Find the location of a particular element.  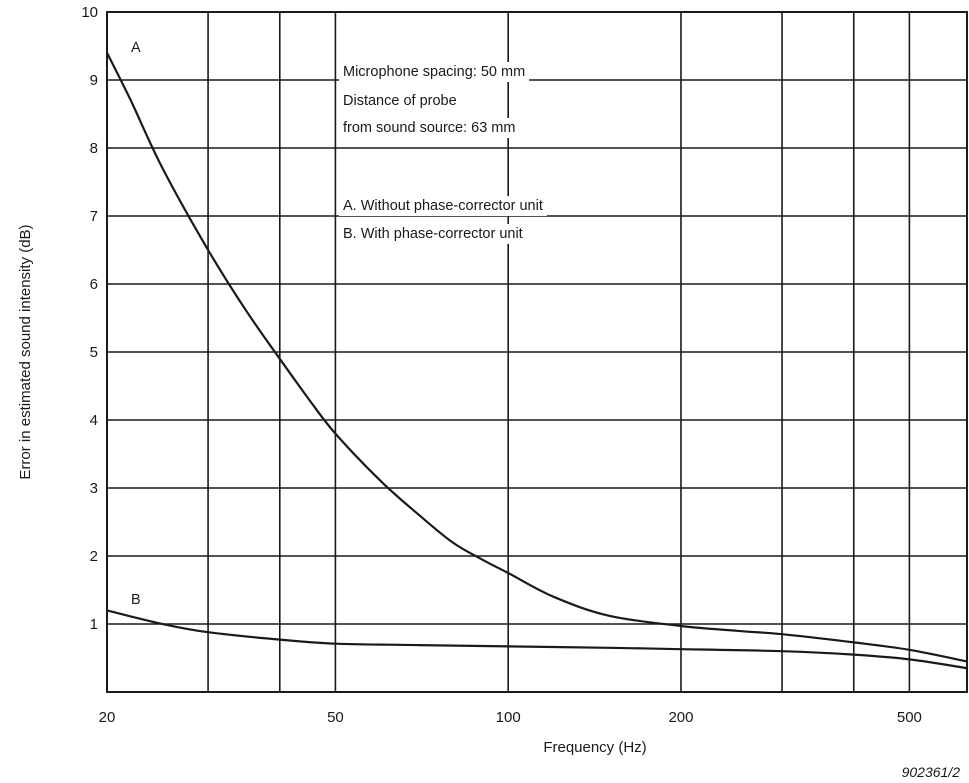

series-labels: AB is located at coordinates (136, 324).